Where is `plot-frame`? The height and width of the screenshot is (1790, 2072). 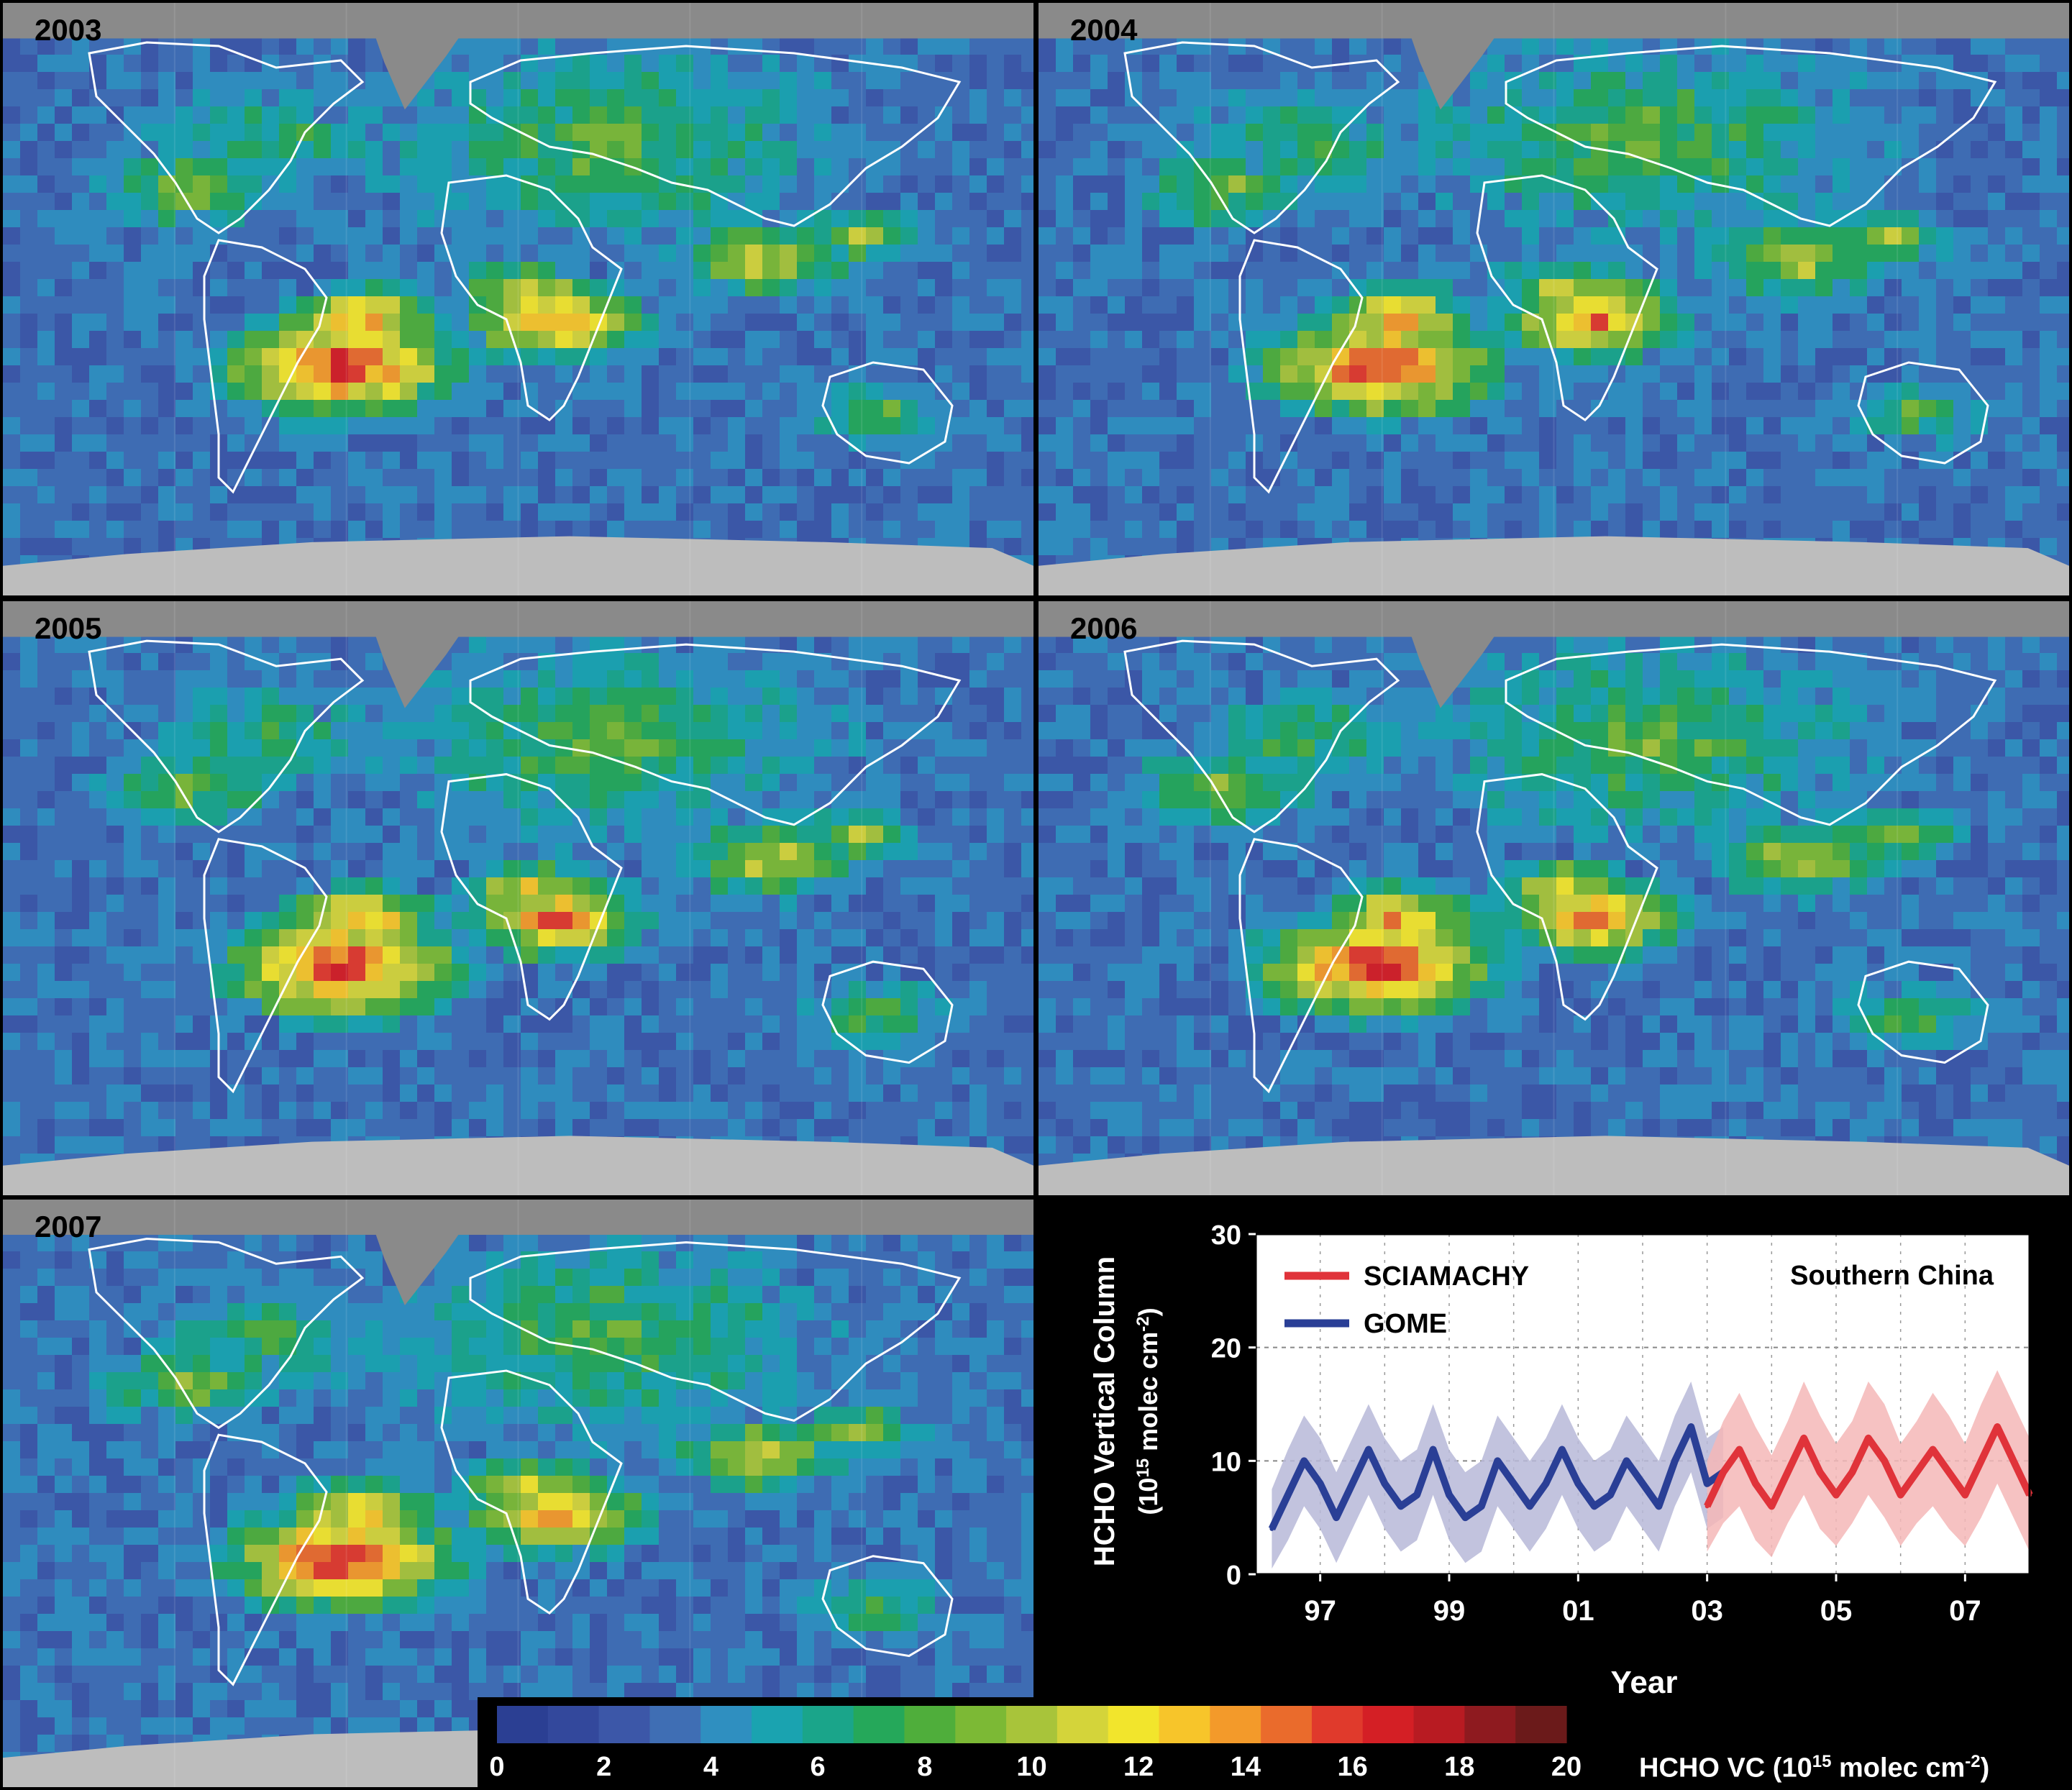 plot-frame is located at coordinates (1642, 1404).